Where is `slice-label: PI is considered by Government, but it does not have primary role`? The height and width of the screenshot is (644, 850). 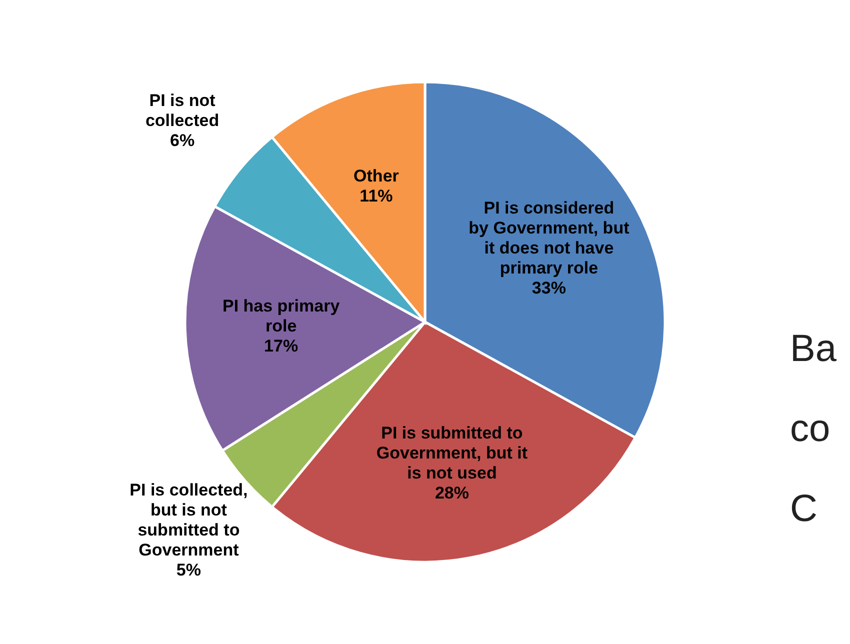
slice-label: PI is considered by Government, but it does not have primary role is located at coordinates (549, 238).